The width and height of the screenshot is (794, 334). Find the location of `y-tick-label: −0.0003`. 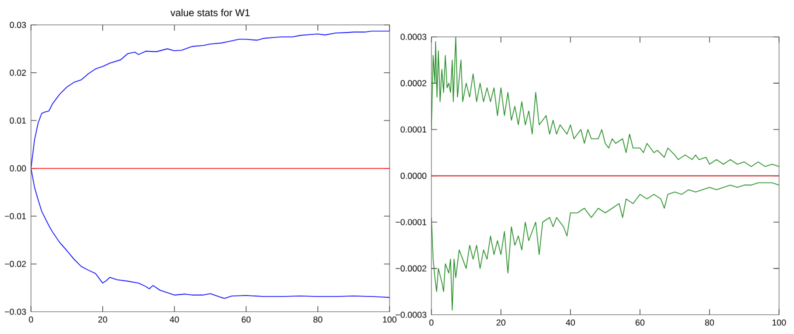

y-tick-label: −0.0003 is located at coordinates (411, 315).